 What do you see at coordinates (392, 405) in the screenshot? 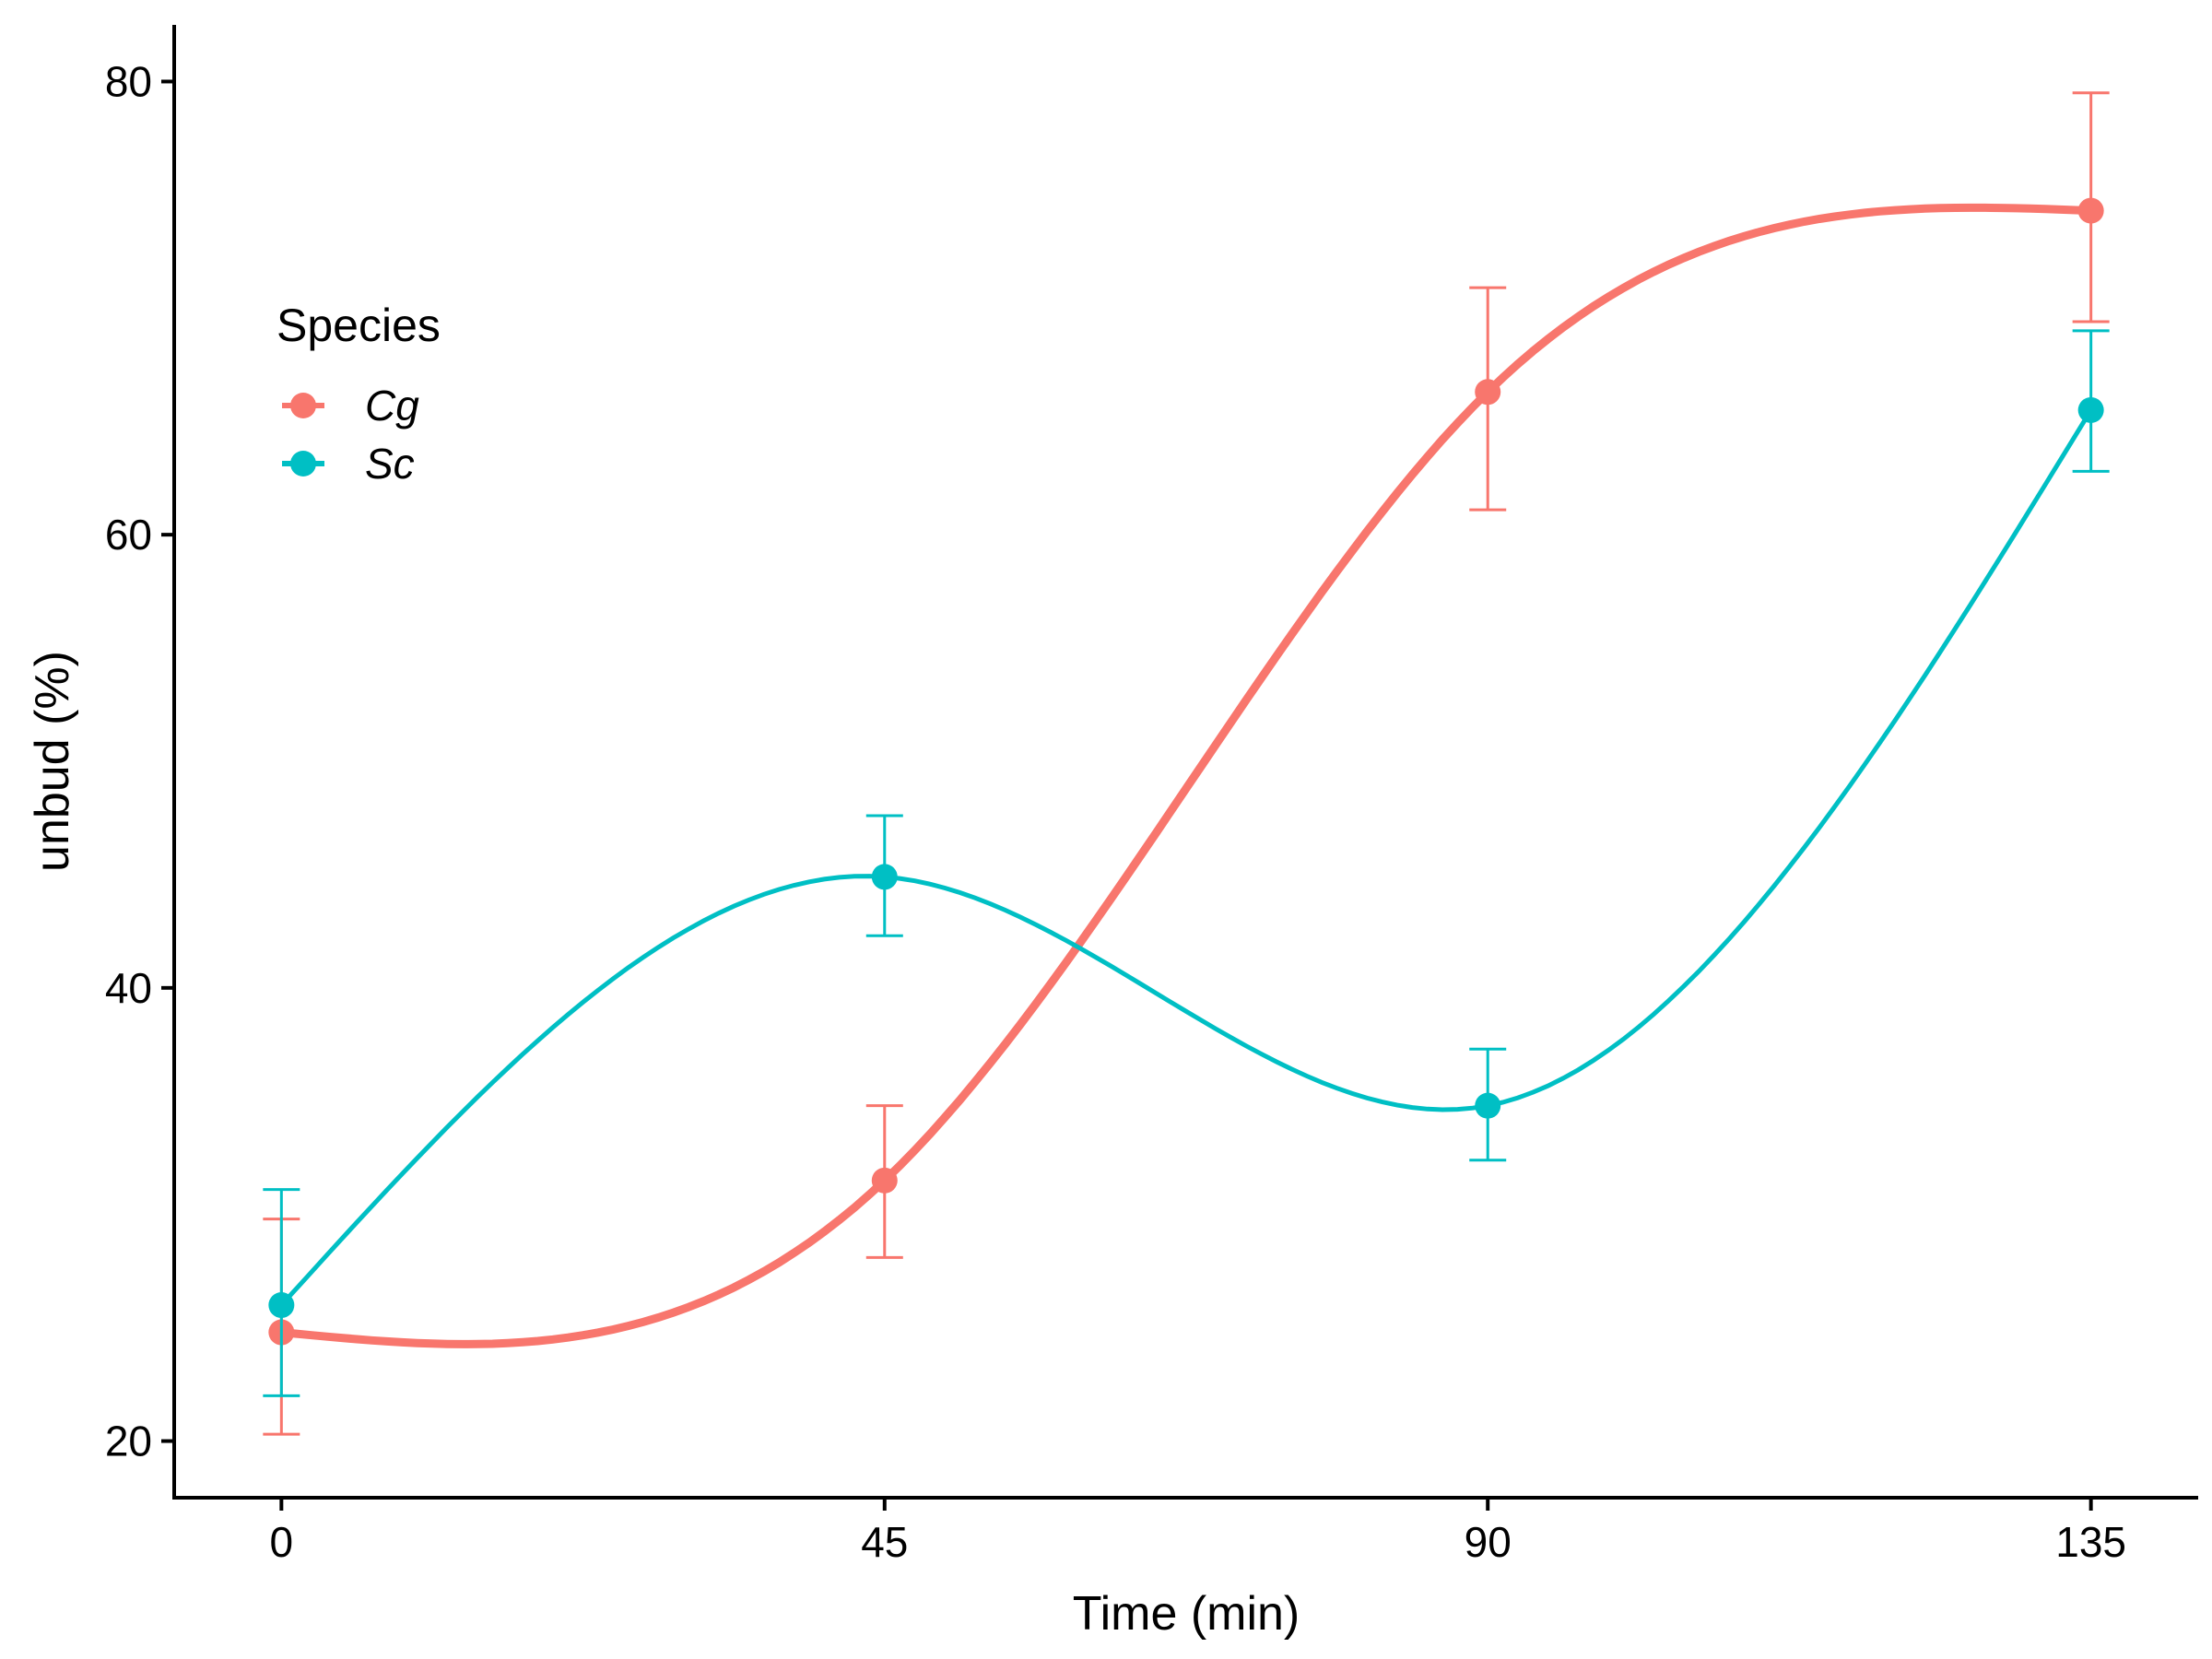
I see `legend-label: Cg` at bounding box center [392, 405].